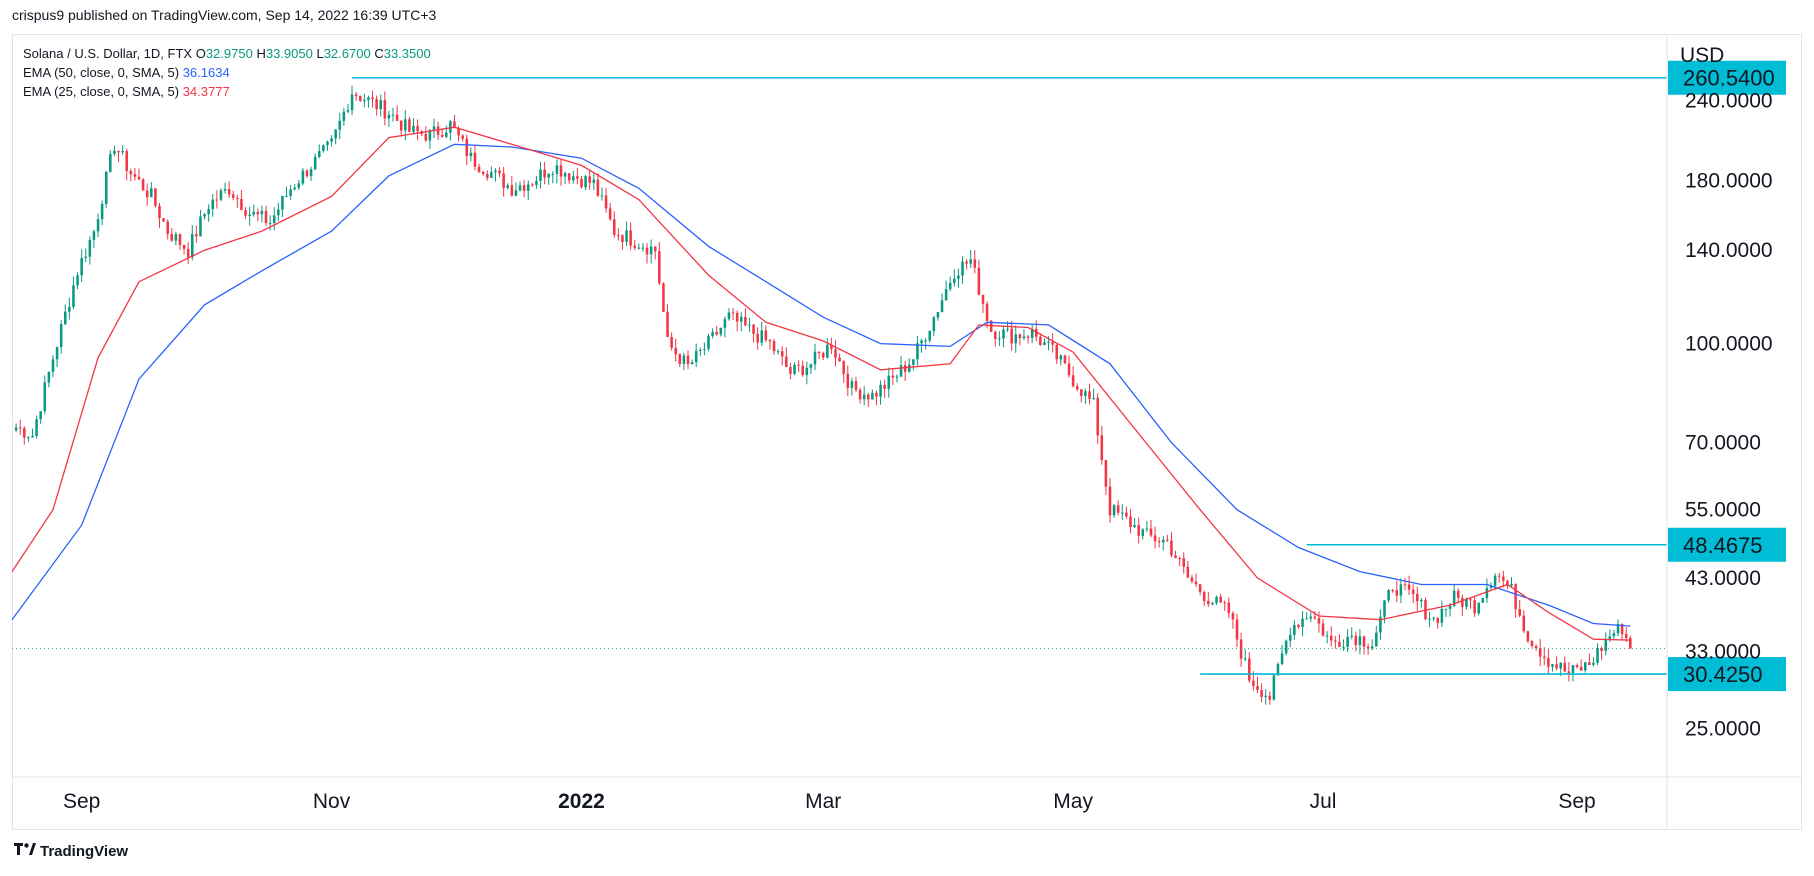  I want to click on ema50-value: 36.1634, so click(206, 72).